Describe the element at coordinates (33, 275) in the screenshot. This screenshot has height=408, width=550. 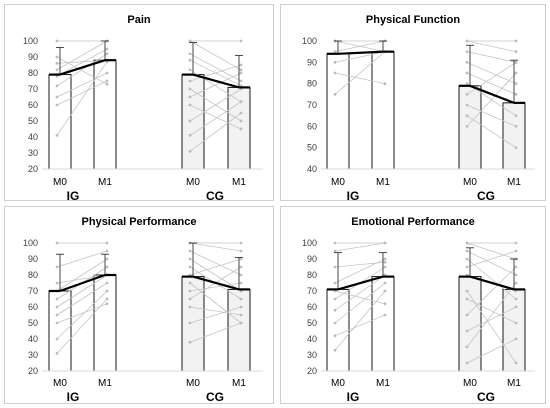
I see `y-tick-label: 80` at that location.